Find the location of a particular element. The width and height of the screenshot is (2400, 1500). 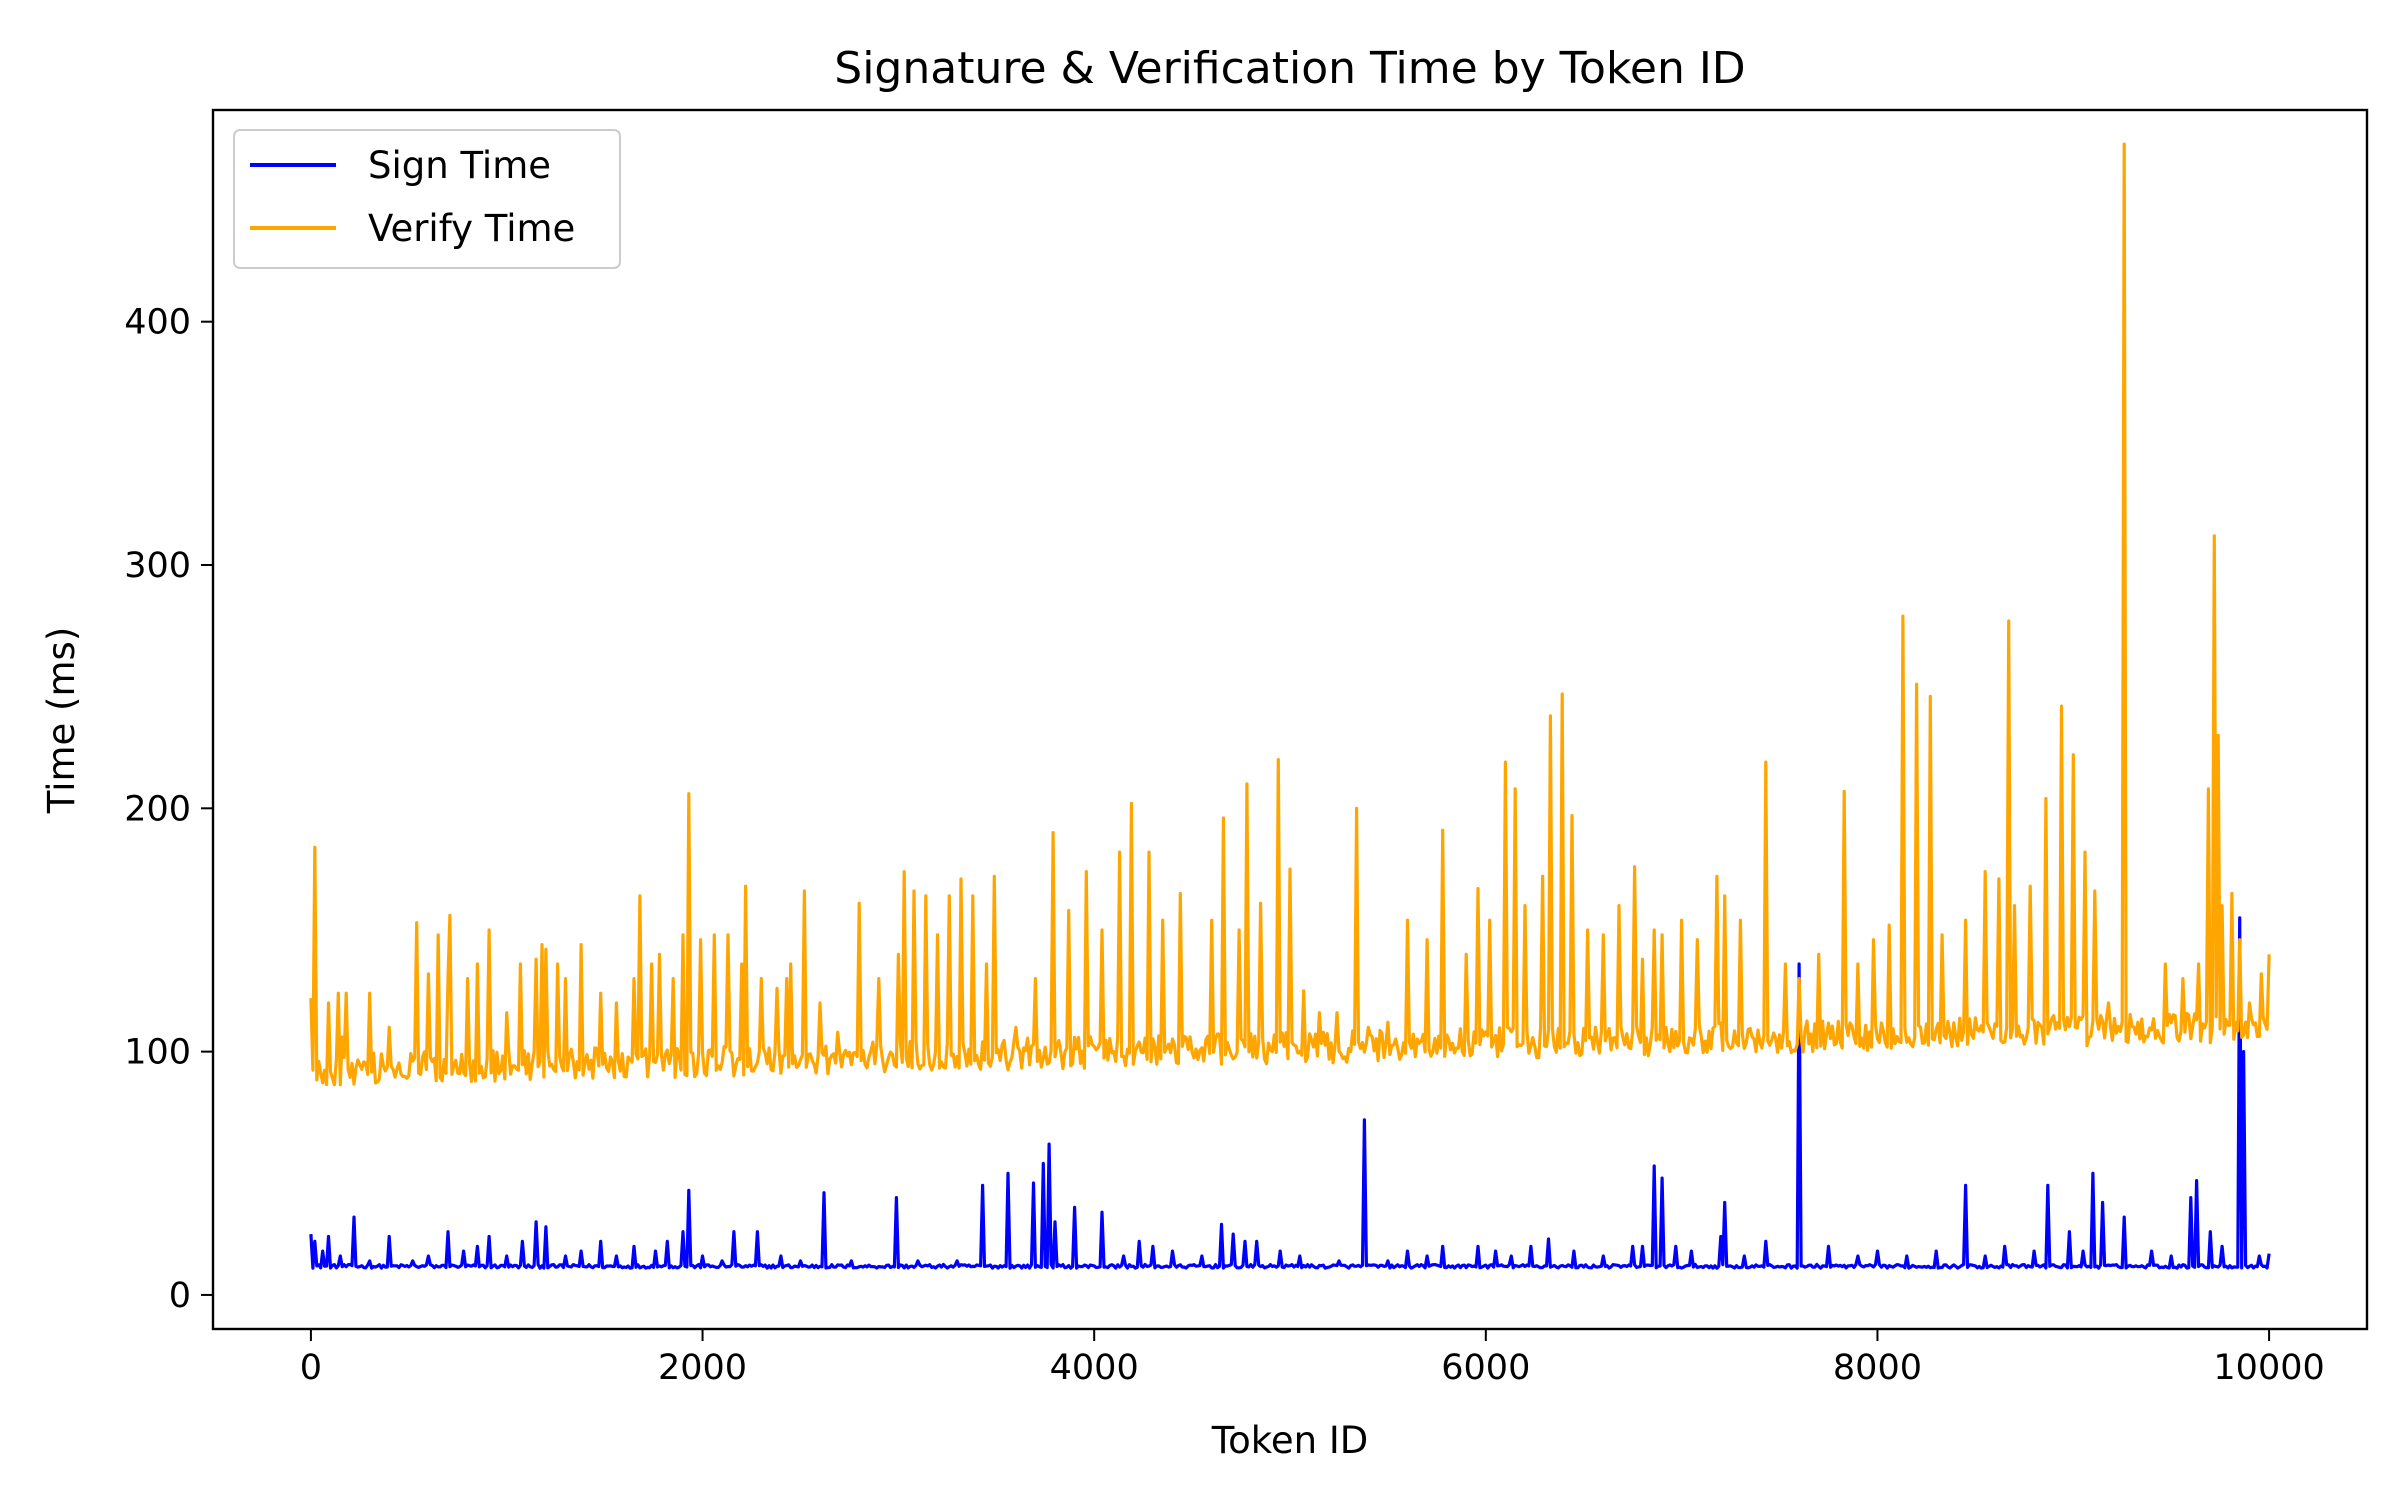

y-tick-label: 400 is located at coordinates (157, 323).